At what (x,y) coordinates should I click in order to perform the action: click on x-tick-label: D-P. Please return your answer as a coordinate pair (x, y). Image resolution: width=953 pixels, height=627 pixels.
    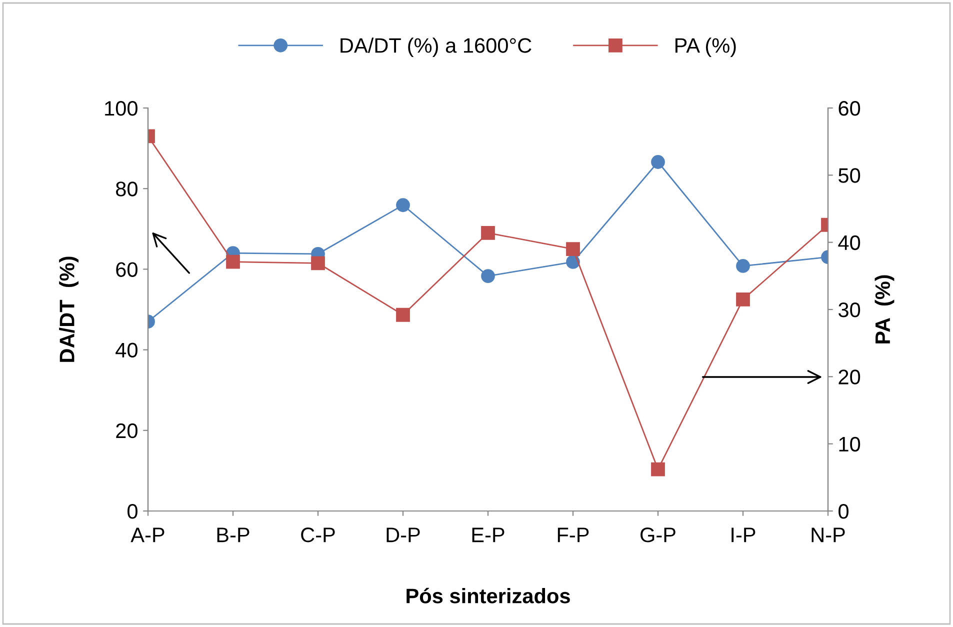
    Looking at the image, I should click on (403, 535).